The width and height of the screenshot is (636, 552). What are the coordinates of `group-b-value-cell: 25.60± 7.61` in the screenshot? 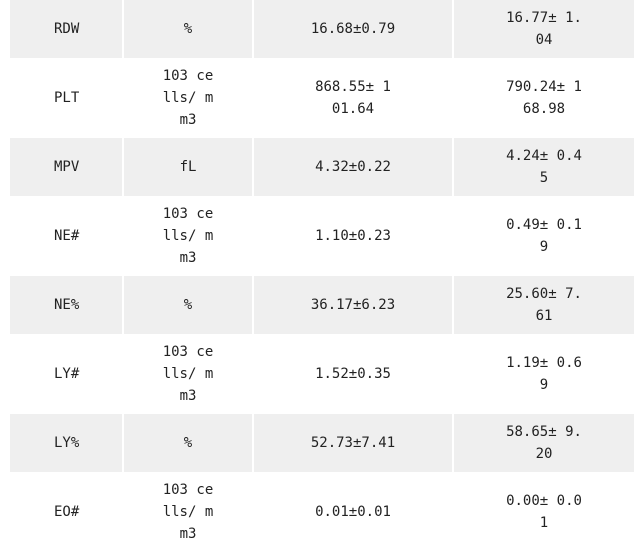 It's located at (545, 305).